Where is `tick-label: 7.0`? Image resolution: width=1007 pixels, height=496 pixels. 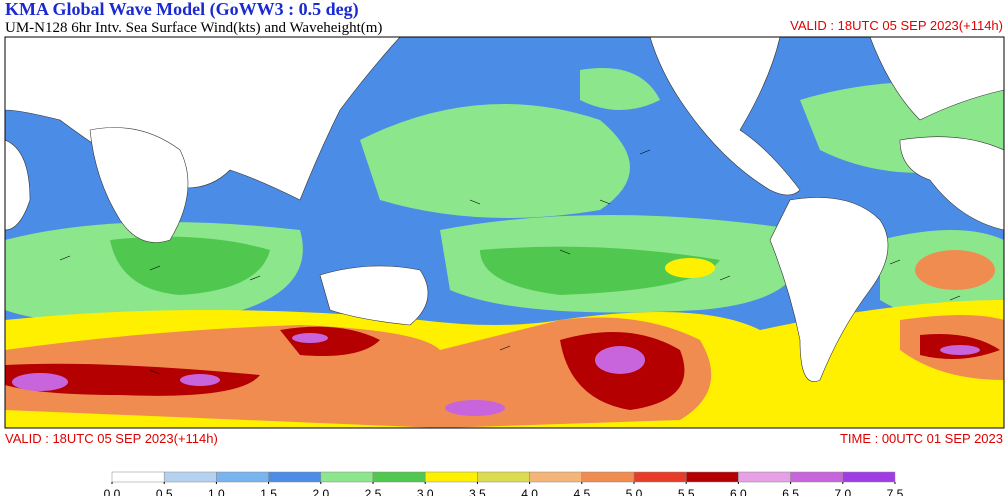
tick-label: 7.0 is located at coordinates (842, 491).